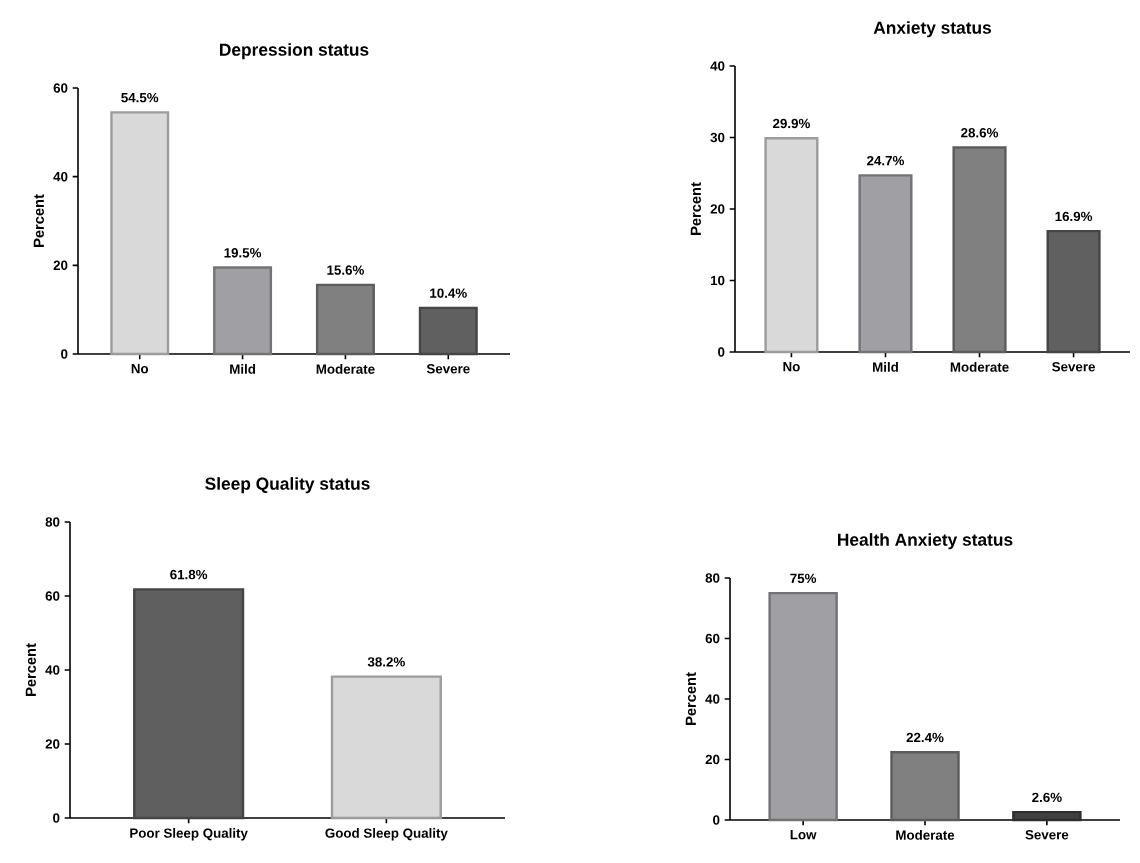 The image size is (1140, 863). What do you see at coordinates (925, 737) in the screenshot?
I see `data-label: 22.4%` at bounding box center [925, 737].